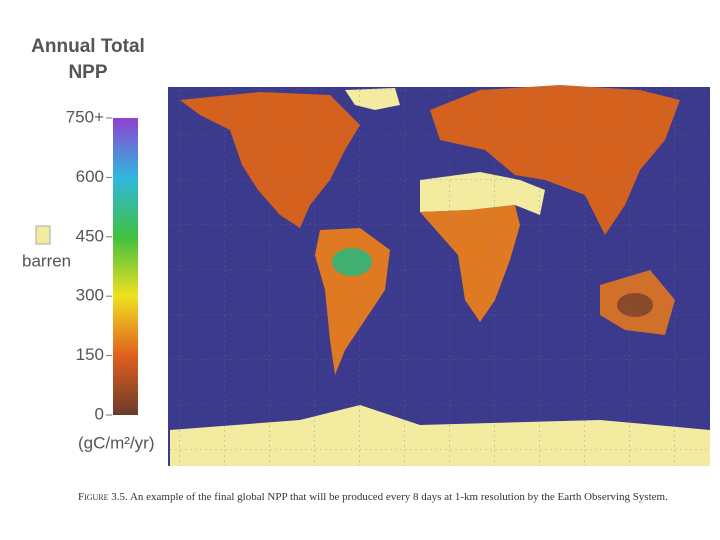 This screenshot has height=540, width=720. What do you see at coordinates (90, 176) in the screenshot?
I see `tick-label: 600` at bounding box center [90, 176].